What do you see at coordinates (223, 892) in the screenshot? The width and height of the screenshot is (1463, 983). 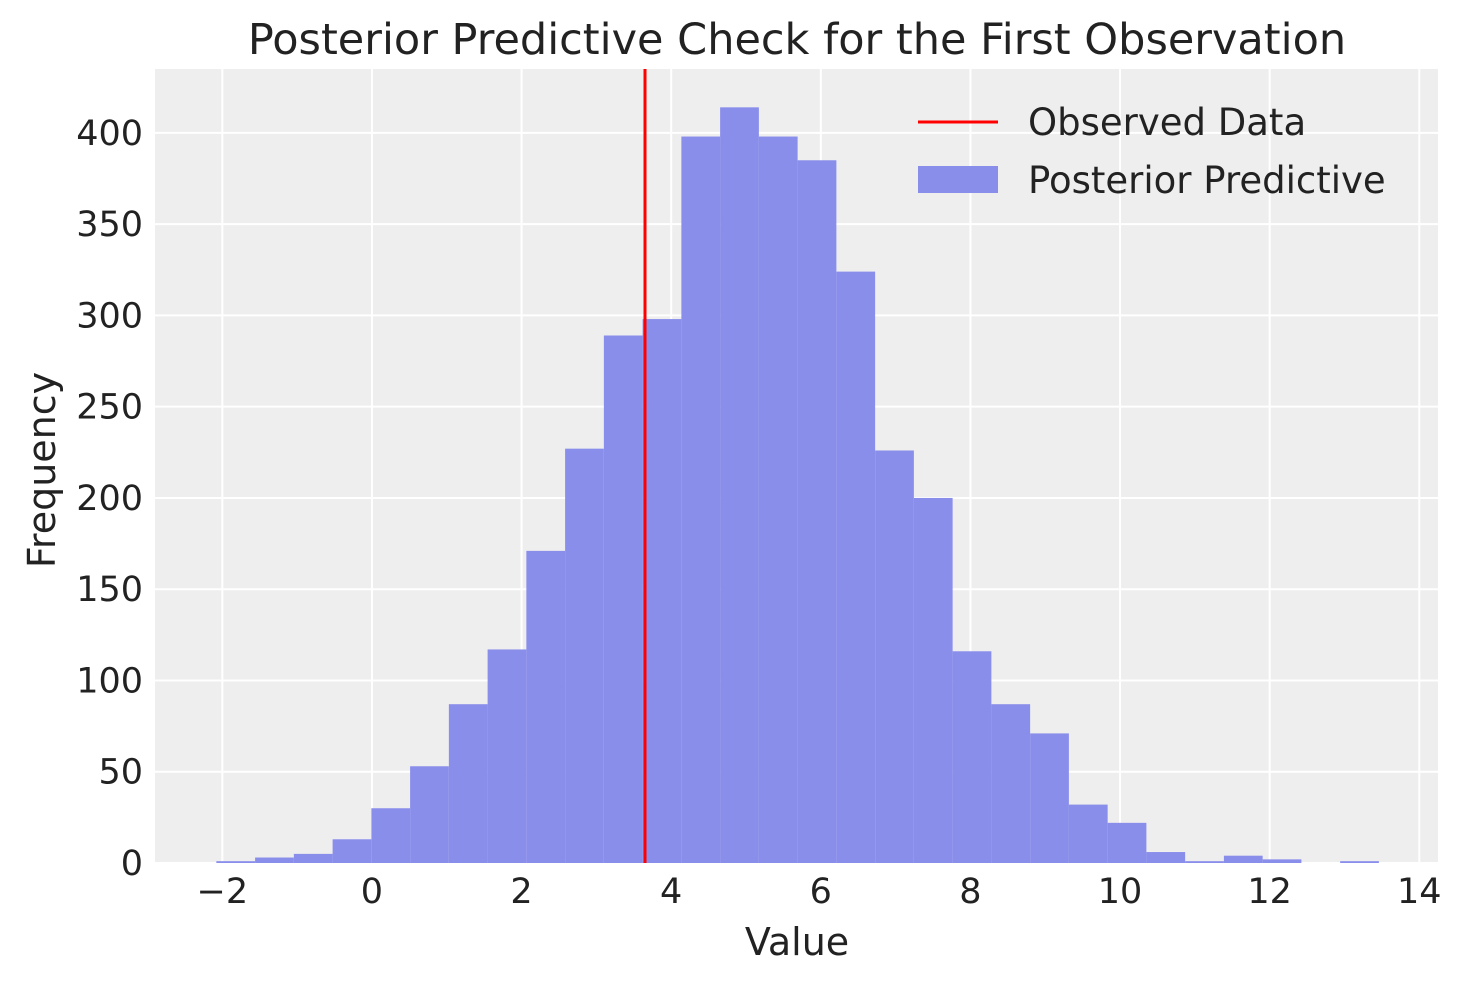 I see `x-tick-label: −2` at bounding box center [223, 892].